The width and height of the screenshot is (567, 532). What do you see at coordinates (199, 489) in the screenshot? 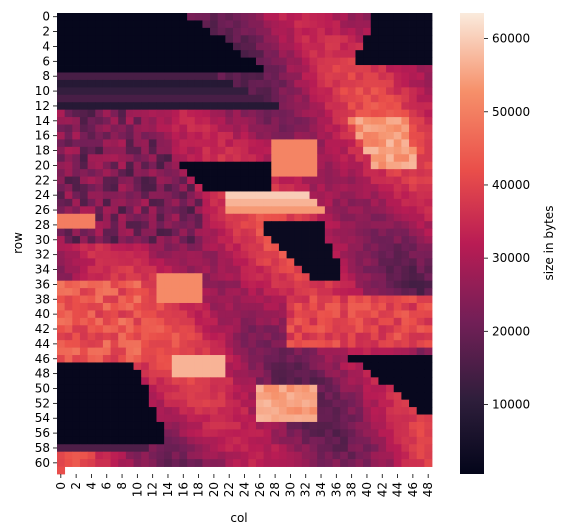
I see `x-tick-label: 18` at bounding box center [199, 489].